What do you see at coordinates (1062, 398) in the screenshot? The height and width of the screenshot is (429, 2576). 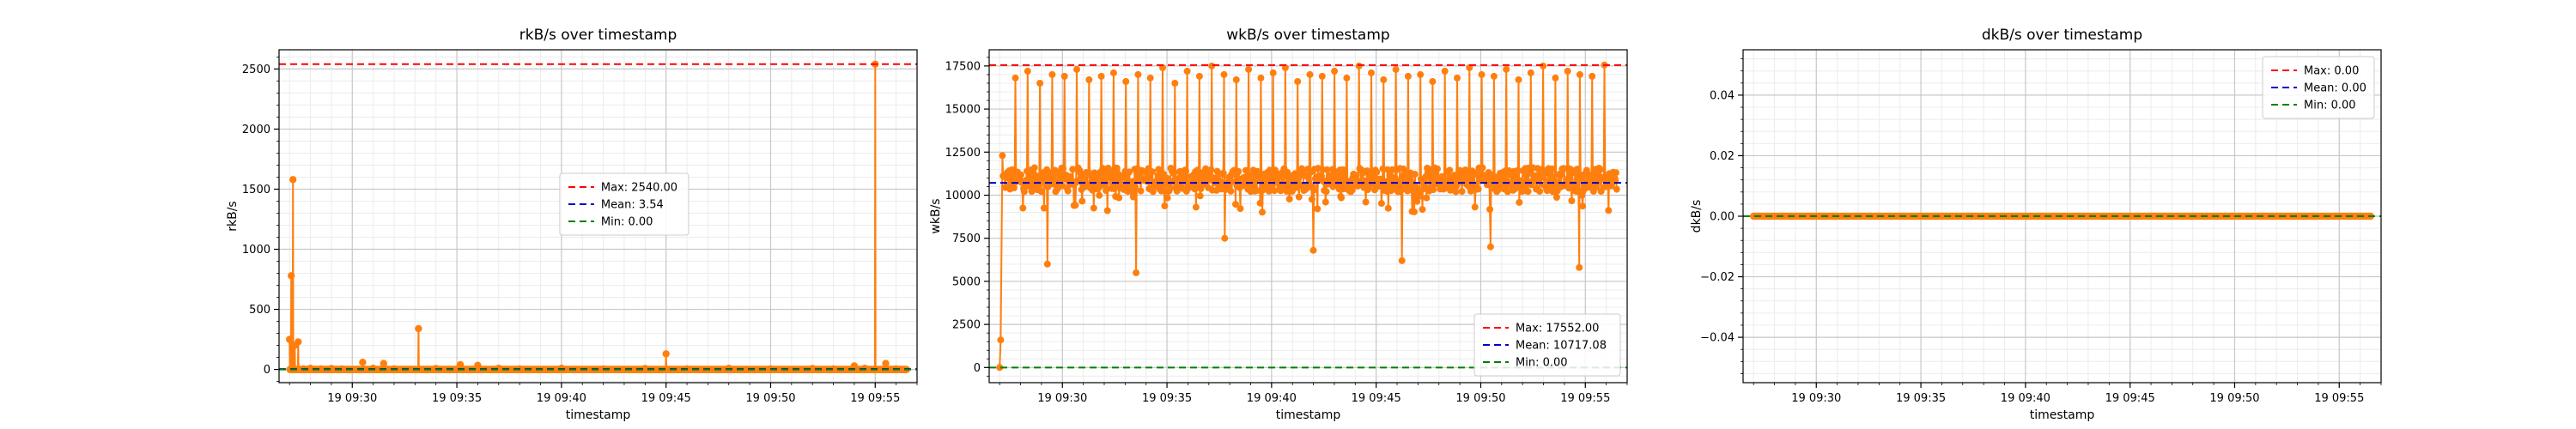 I see `x-tick-label: 19 09:30` at bounding box center [1062, 398].